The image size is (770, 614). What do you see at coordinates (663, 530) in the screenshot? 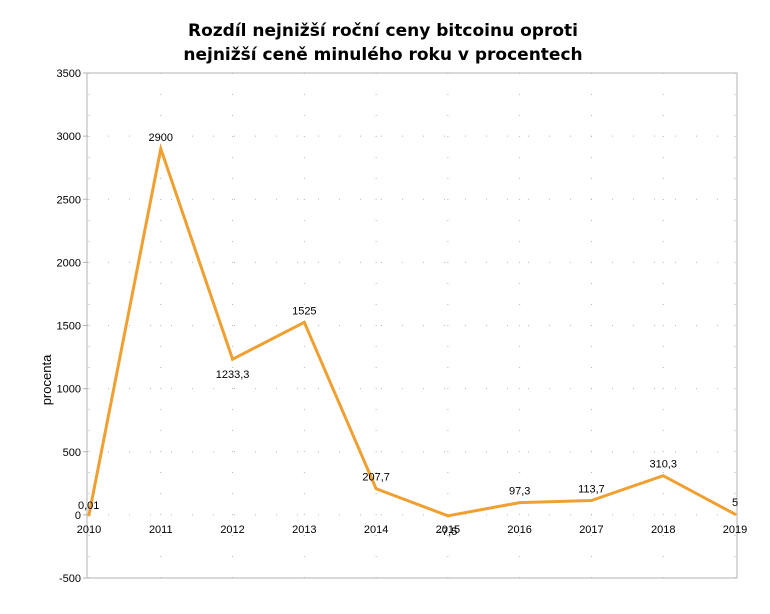
I see `x-tick-label: 2018` at bounding box center [663, 530].